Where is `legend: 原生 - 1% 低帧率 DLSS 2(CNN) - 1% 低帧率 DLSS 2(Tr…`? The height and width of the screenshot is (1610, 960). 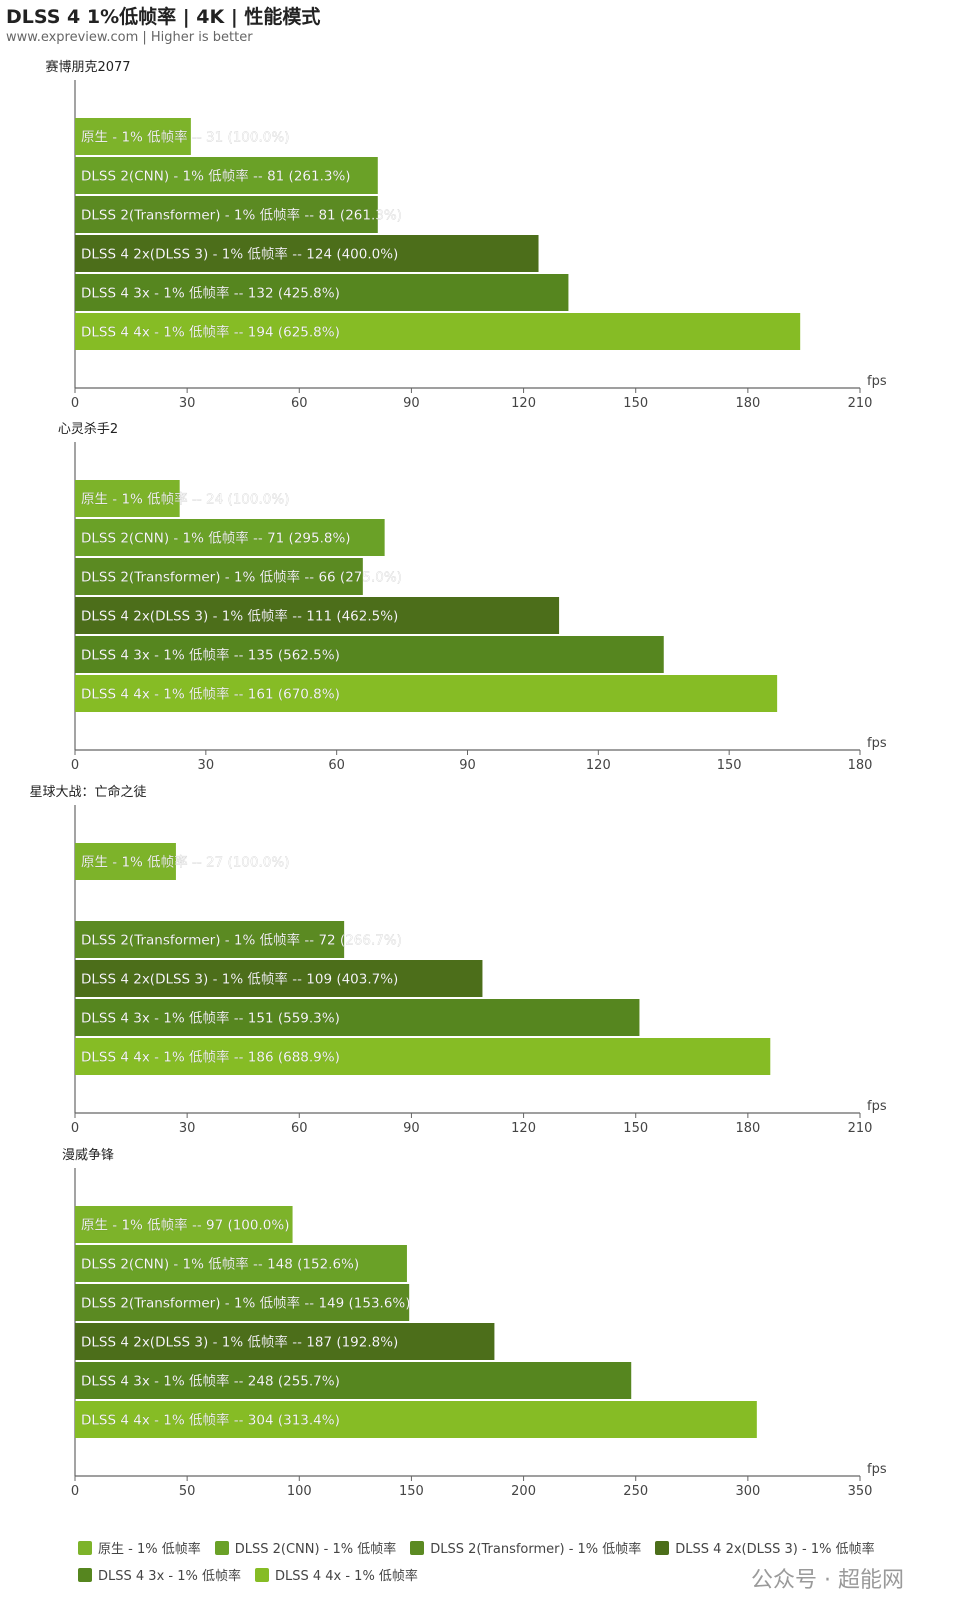 legend: 原生 - 1% 低帧率 DLSS 2(CNN) - 1% 低帧率 DLSS 2(Tr… is located at coordinates (513, 1565).